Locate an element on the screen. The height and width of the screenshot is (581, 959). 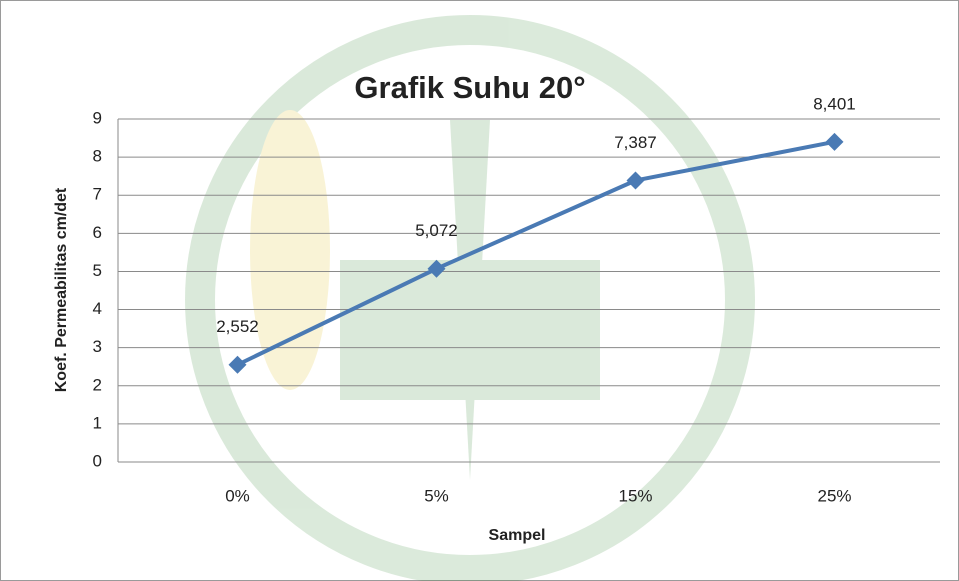
y-tick-label: 9 is located at coordinates (97, 117).